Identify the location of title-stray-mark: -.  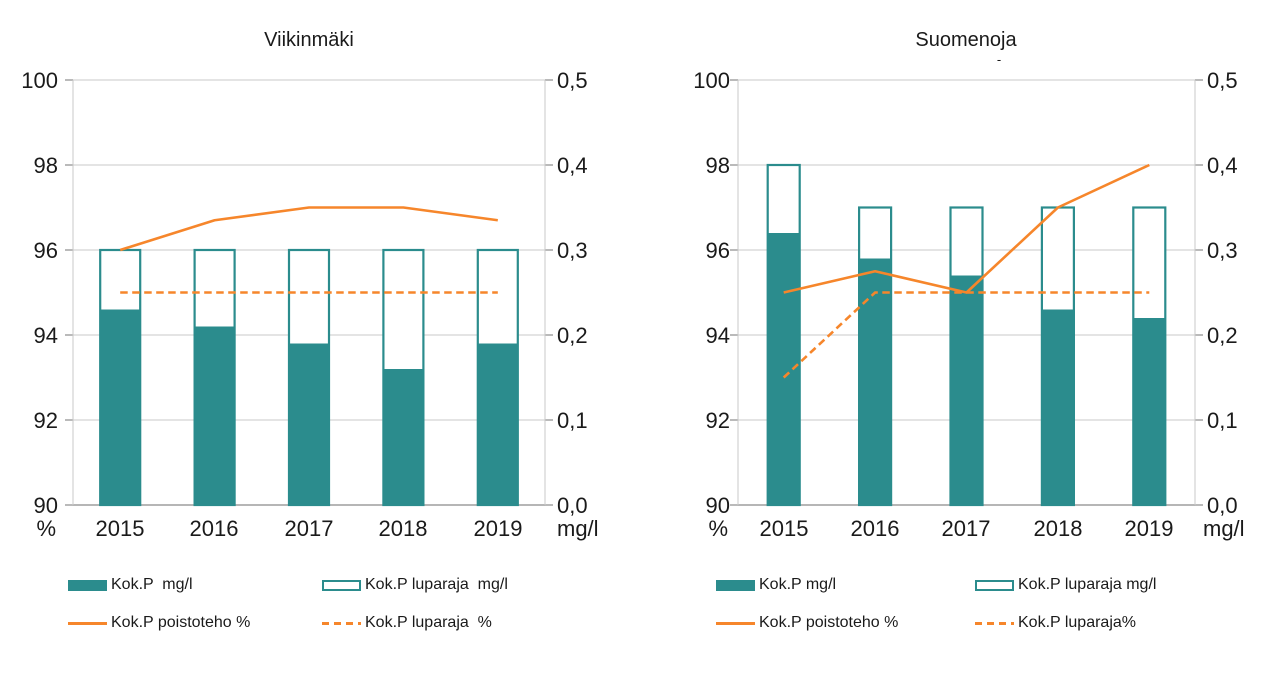
(999, 59).